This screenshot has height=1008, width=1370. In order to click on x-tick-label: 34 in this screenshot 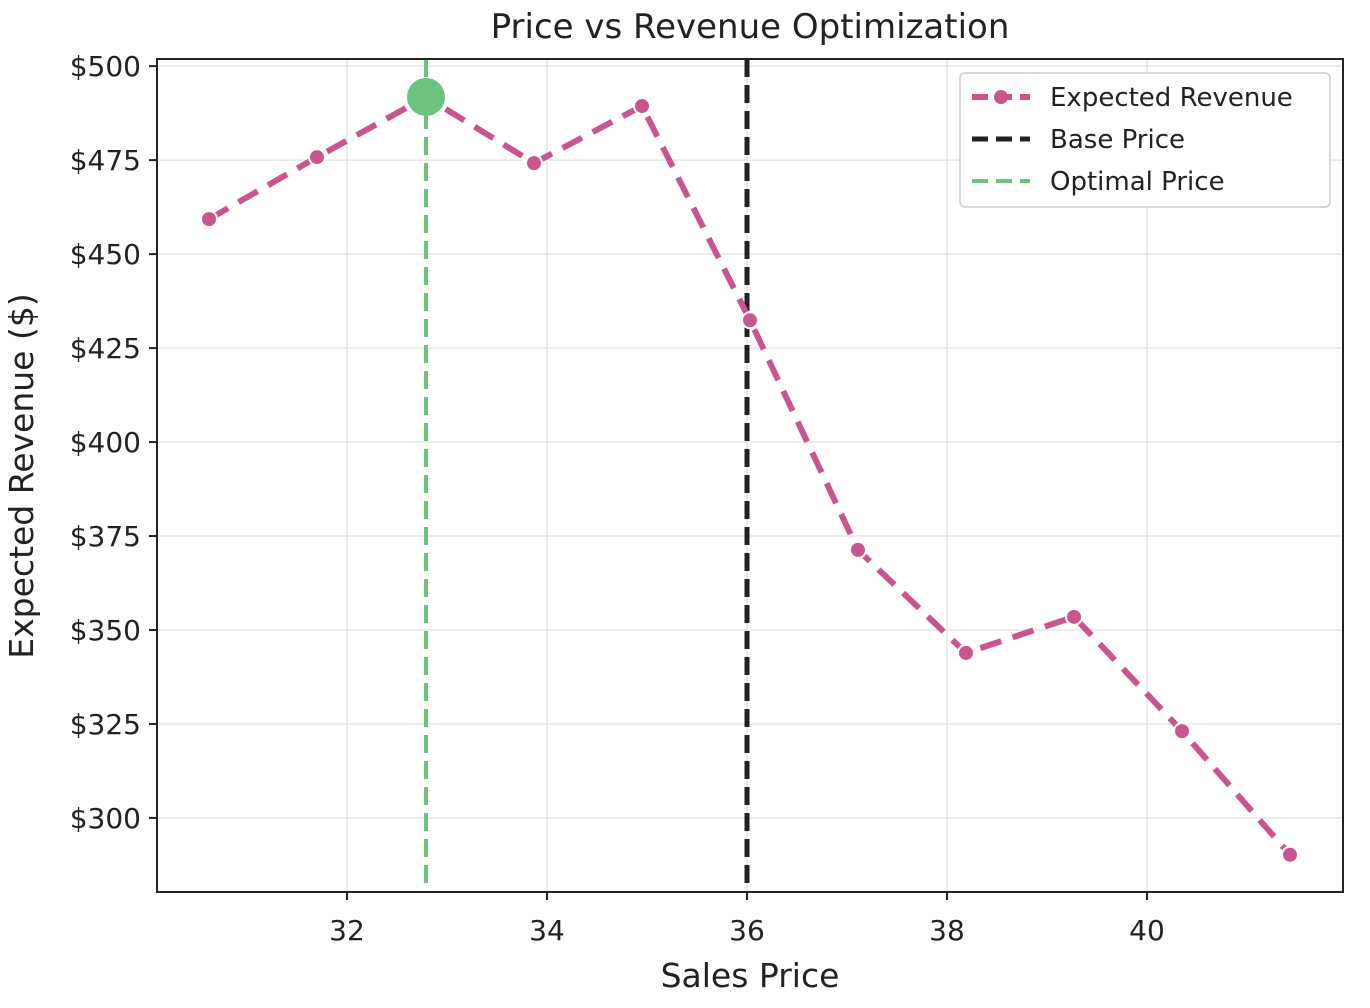, I will do `click(547, 930)`.